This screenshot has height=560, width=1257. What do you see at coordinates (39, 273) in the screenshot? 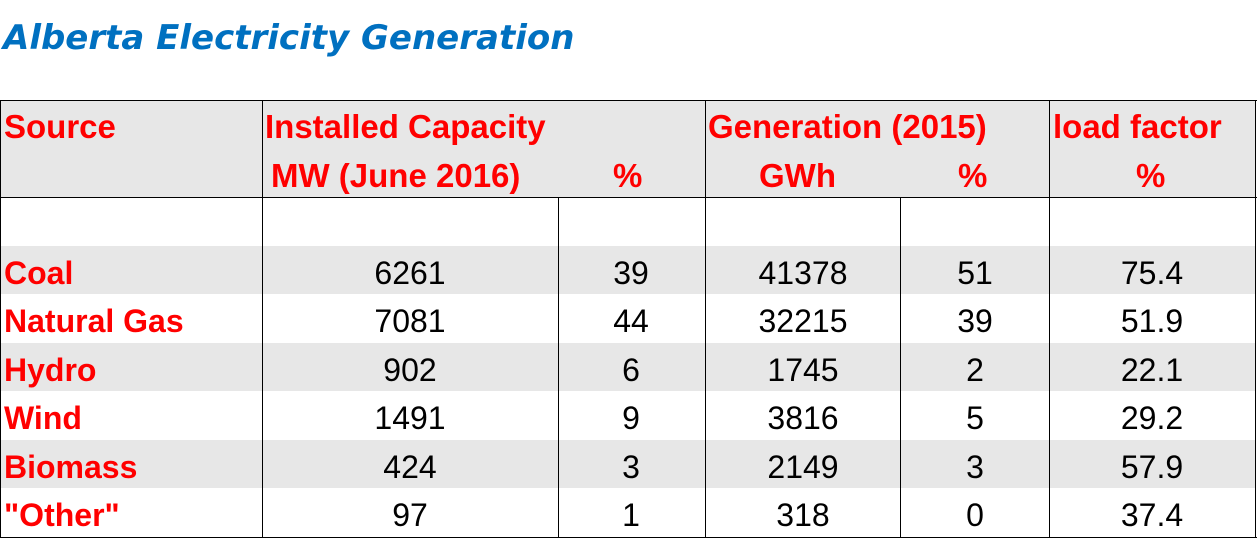
I see `row-source: Coal` at bounding box center [39, 273].